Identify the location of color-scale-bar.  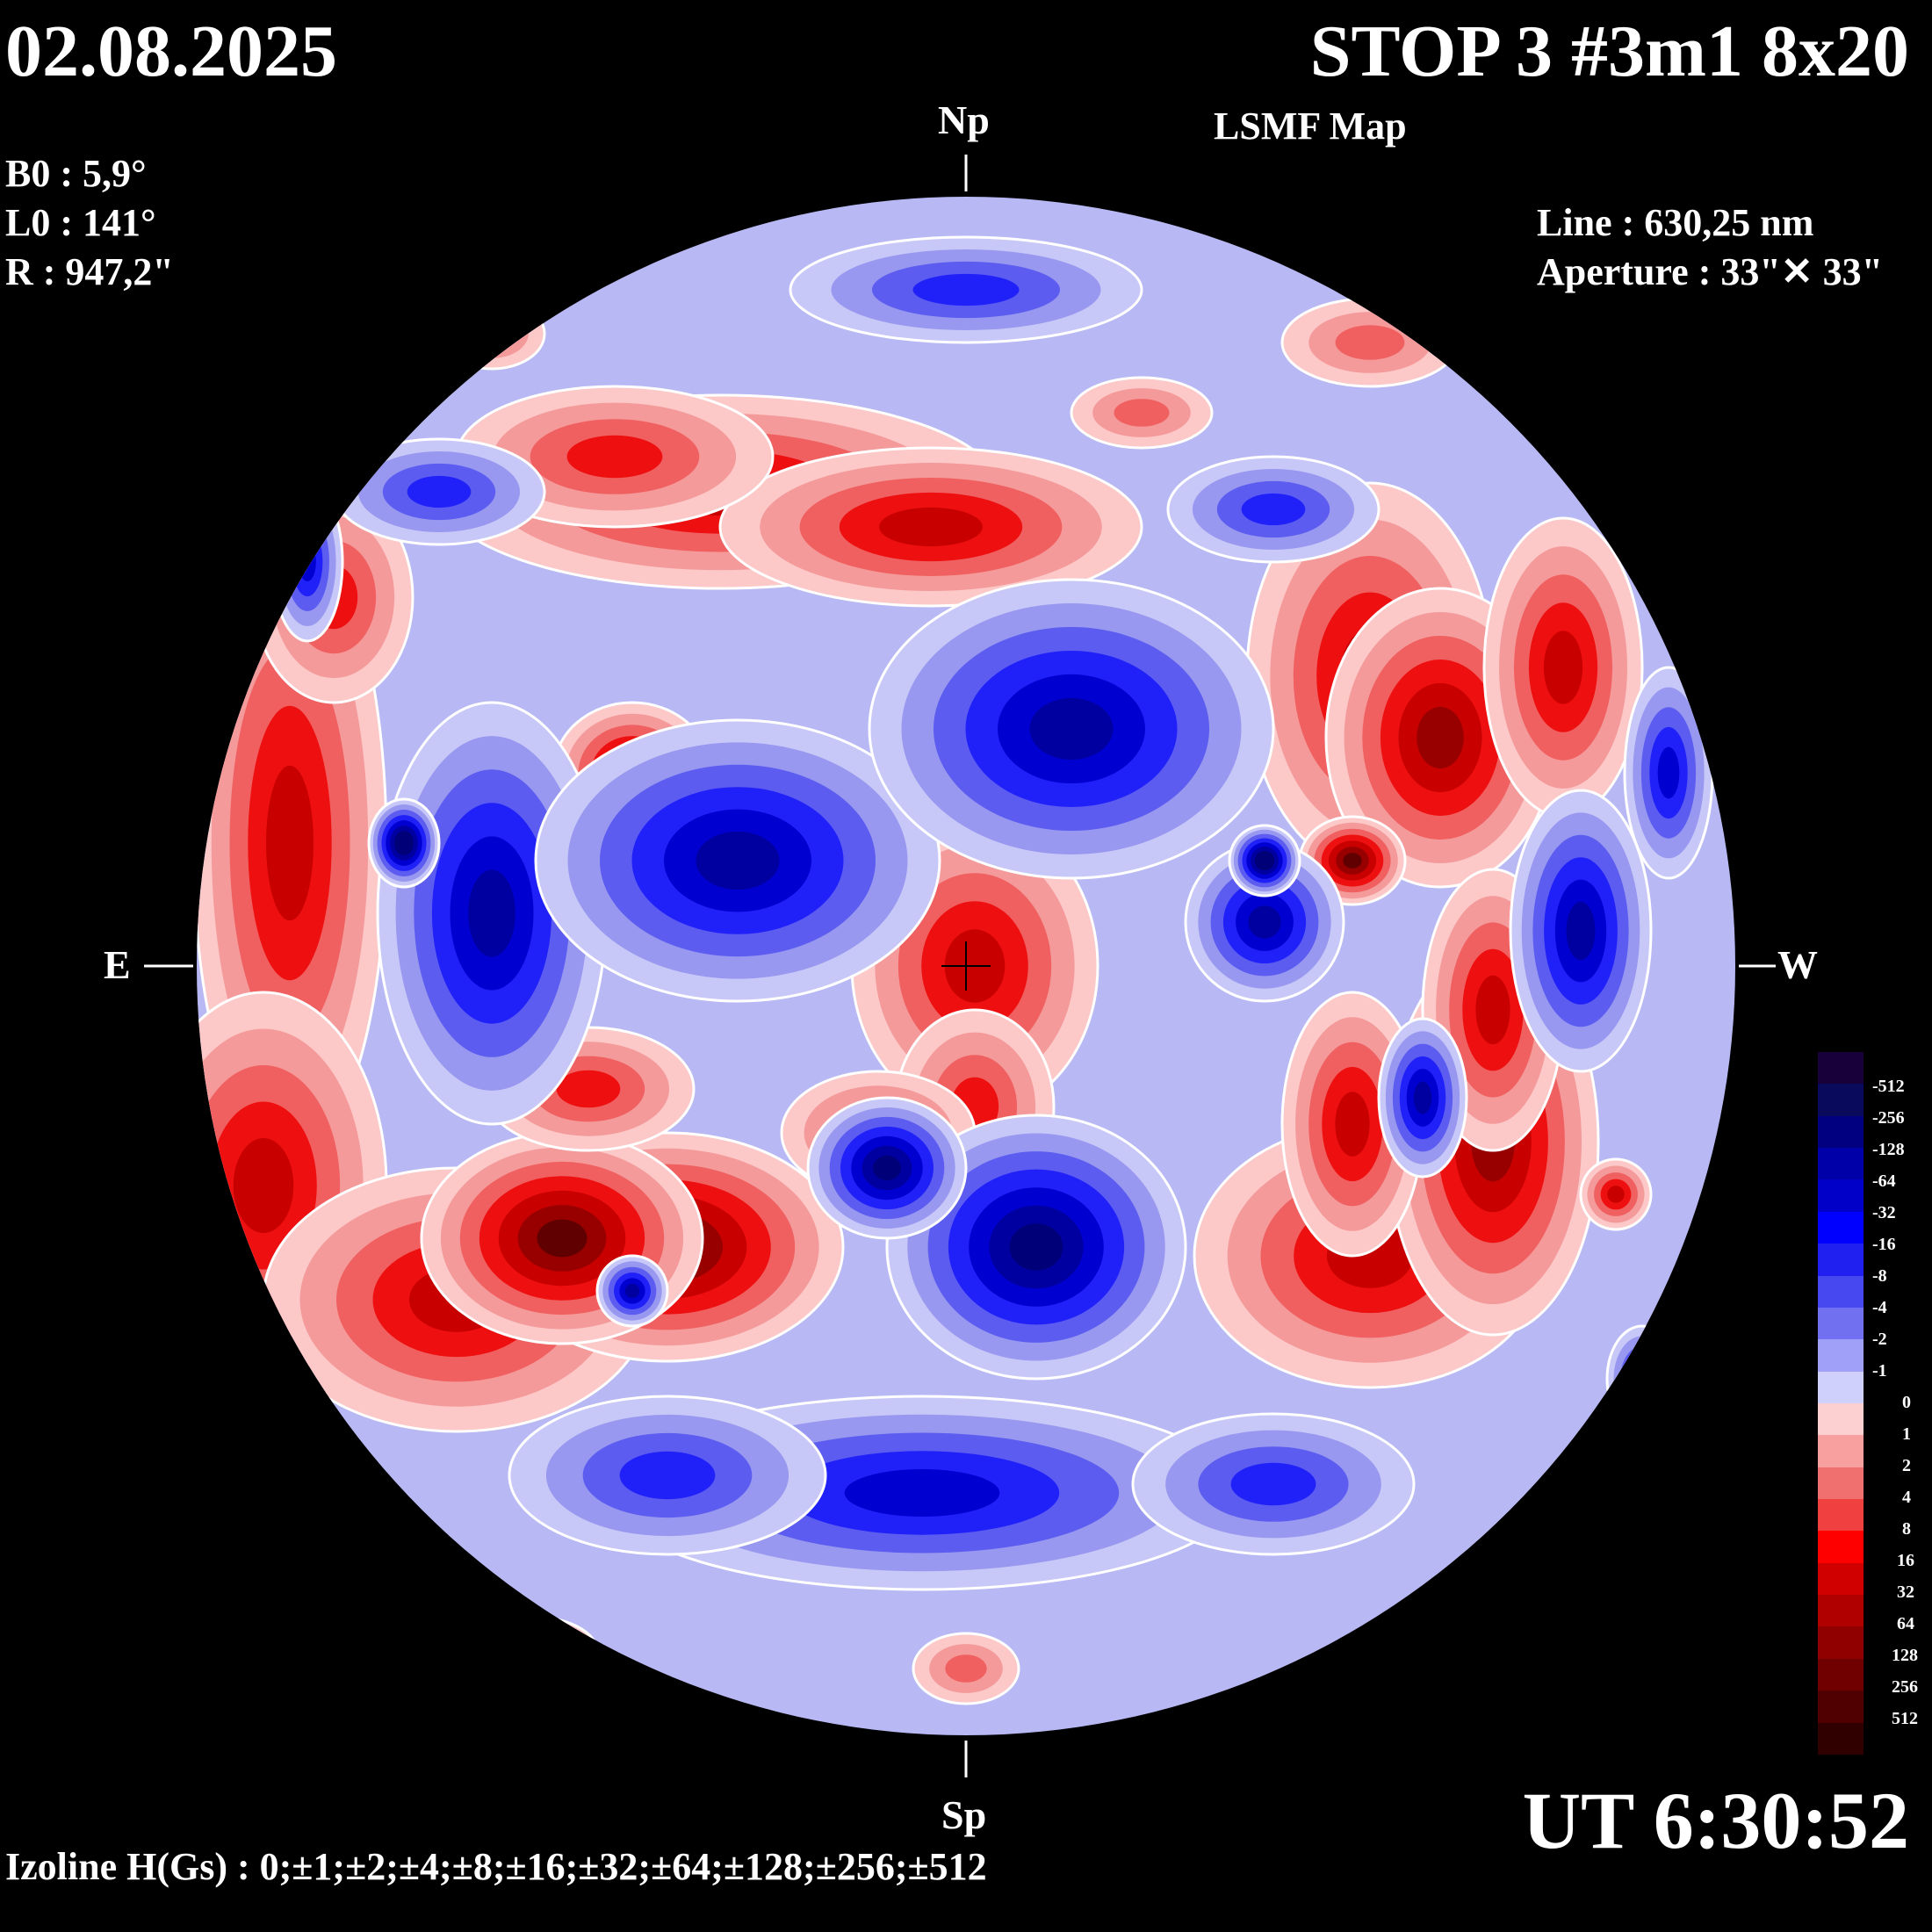
(1841, 1403).